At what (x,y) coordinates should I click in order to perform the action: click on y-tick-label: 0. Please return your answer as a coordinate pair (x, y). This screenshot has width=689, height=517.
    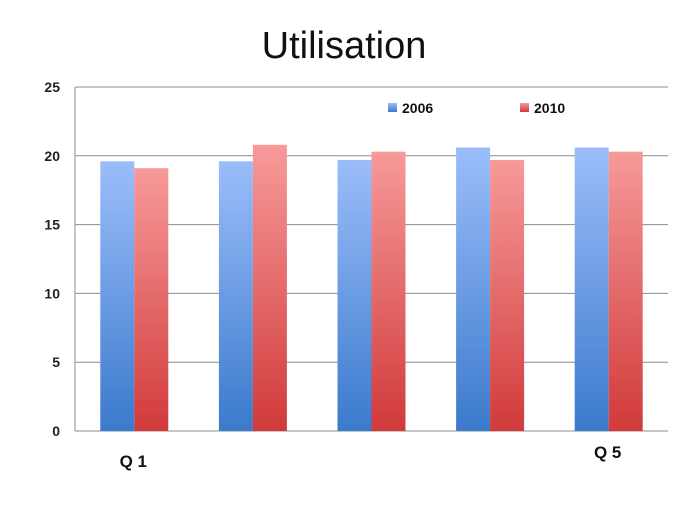
    Looking at the image, I should click on (56, 431).